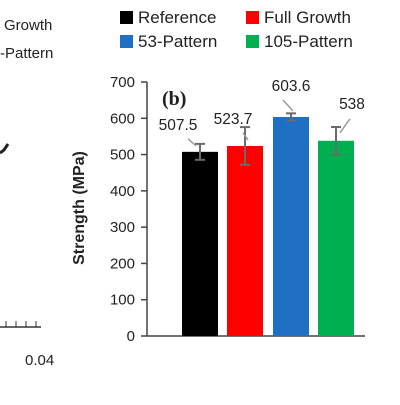  What do you see at coordinates (122, 118) in the screenshot?
I see `y-tick-label: 600` at bounding box center [122, 118].